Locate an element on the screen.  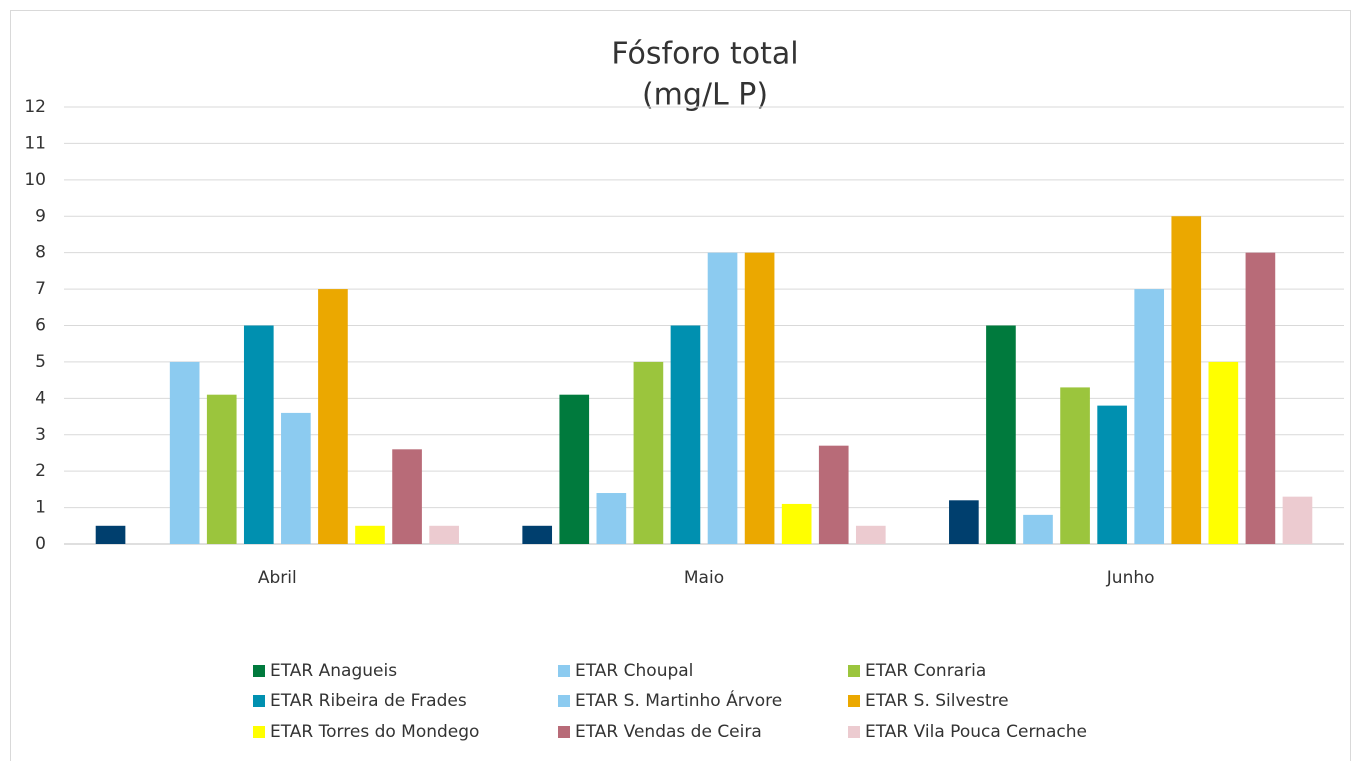
legend-label: ETAR Choupal is located at coordinates (634, 671).